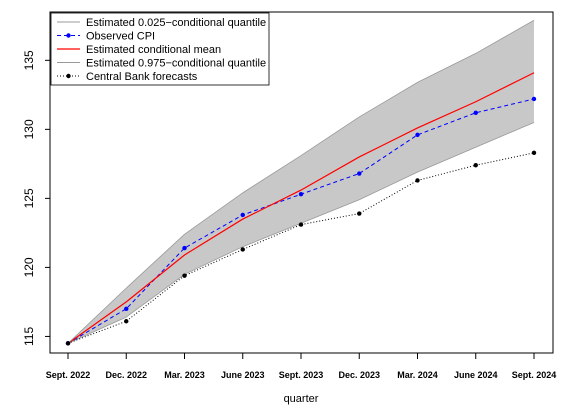  I want to click on x-tick-label-7: June 2024, so click(476, 375).